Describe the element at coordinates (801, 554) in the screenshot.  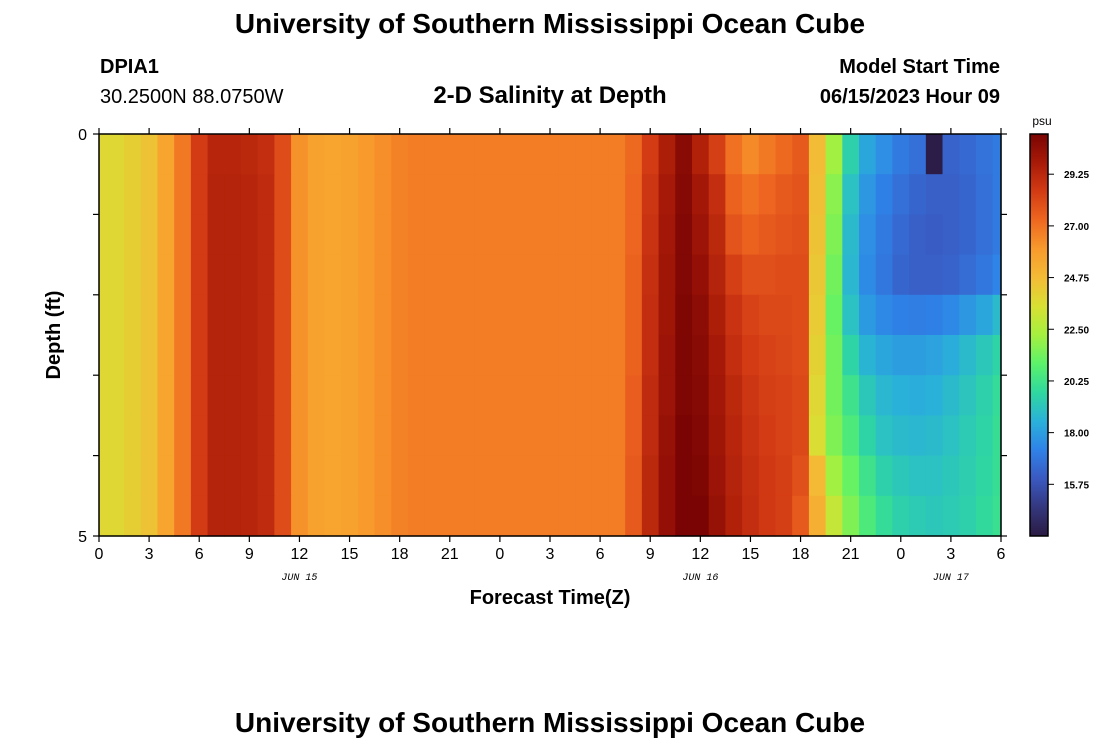
I see `x-tick-label: 18` at that location.